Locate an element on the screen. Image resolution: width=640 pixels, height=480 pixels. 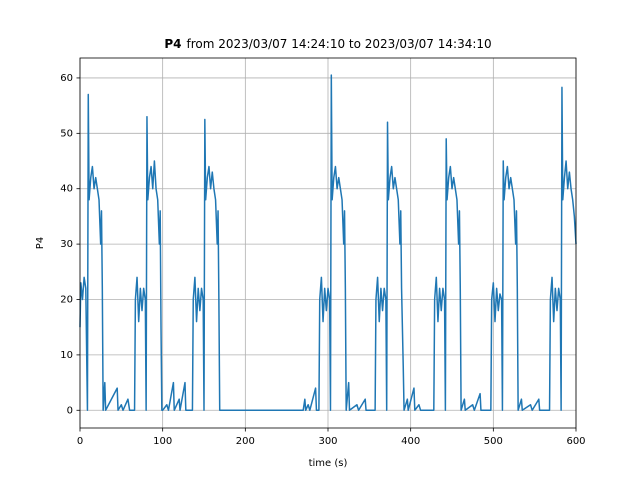
y-tick-label: 40 is located at coordinates (66, 189).